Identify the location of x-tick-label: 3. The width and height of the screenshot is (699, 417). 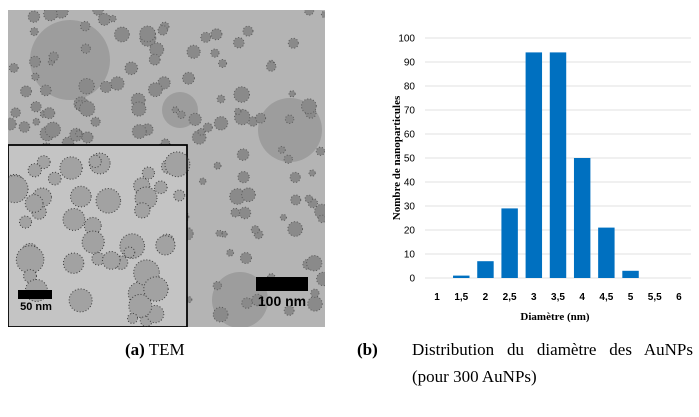
(534, 297).